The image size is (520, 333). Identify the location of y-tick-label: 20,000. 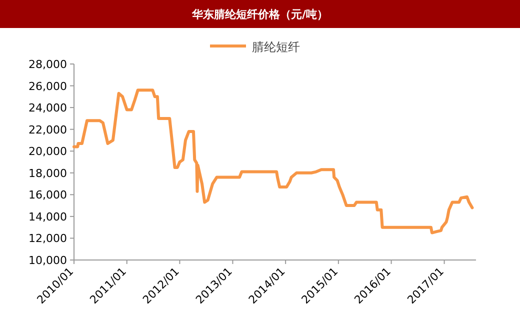
(47, 151).